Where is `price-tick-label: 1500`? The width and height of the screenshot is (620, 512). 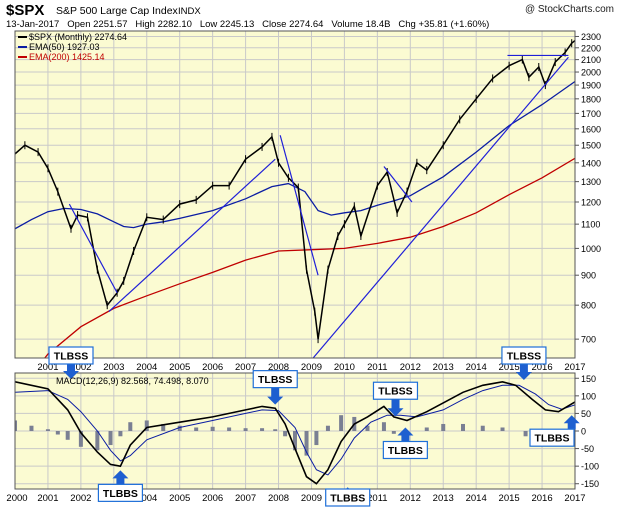 price-tick-label: 1500 is located at coordinates (591, 146).